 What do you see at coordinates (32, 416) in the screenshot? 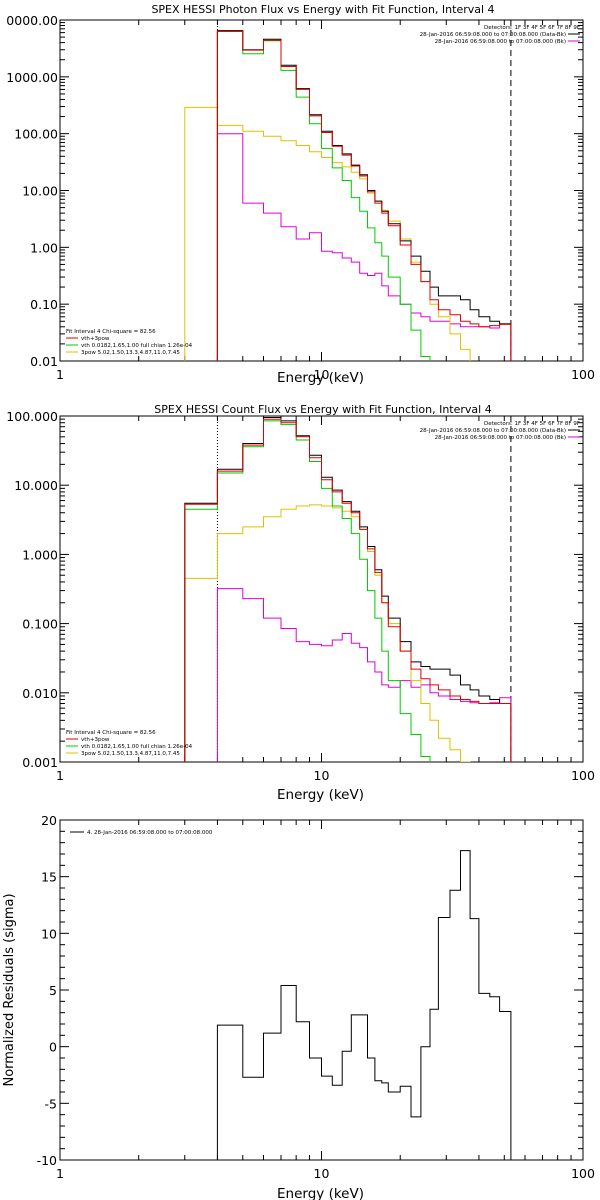
I see `y-tick-label: 100.000` at bounding box center [32, 416].